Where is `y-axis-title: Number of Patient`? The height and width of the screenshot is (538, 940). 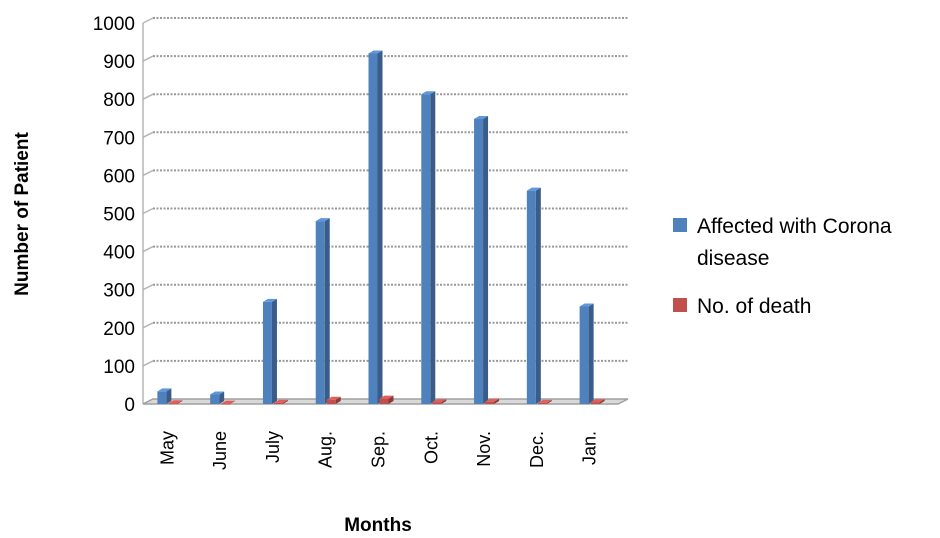
y-axis-title: Number of Patient is located at coordinates (22, 214).